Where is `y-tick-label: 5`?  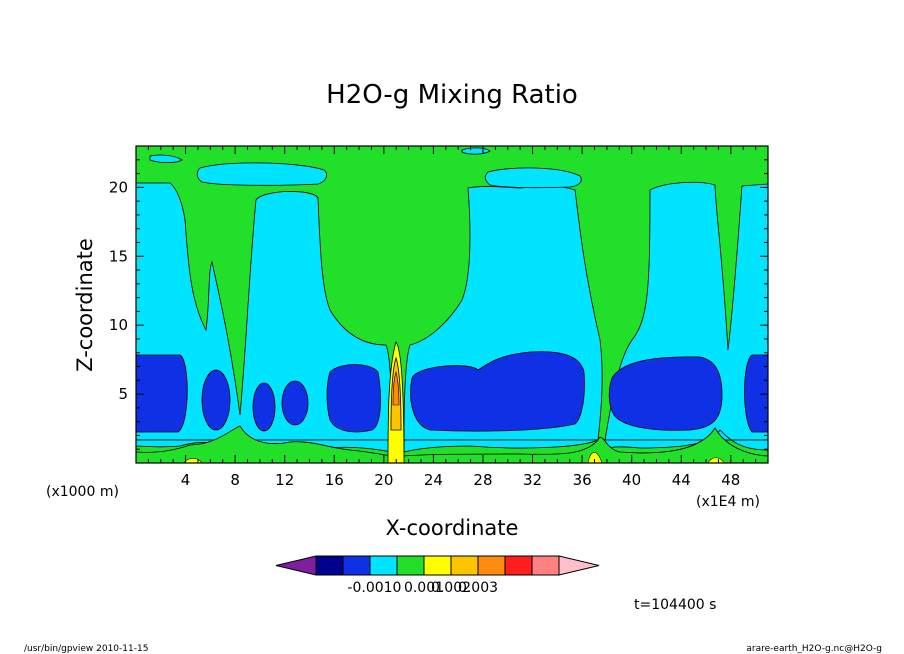 y-tick-label: 5 is located at coordinates (123, 394).